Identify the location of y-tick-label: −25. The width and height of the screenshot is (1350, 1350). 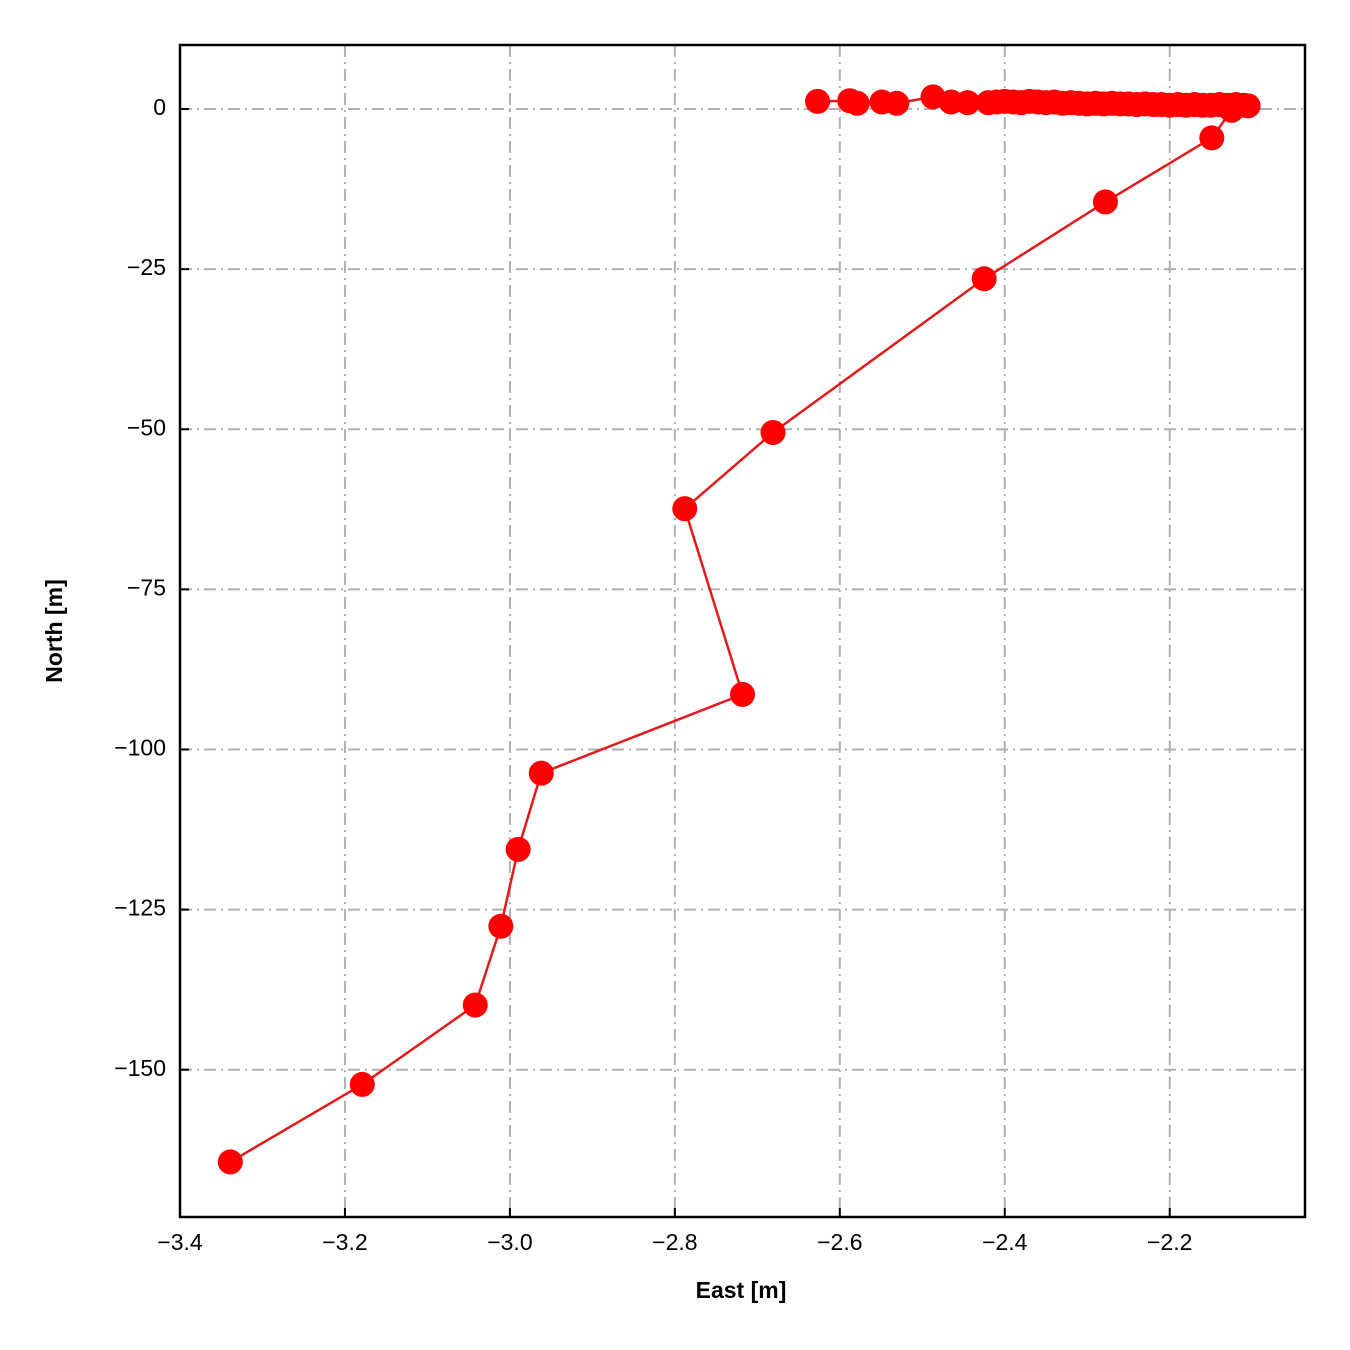
(146, 267).